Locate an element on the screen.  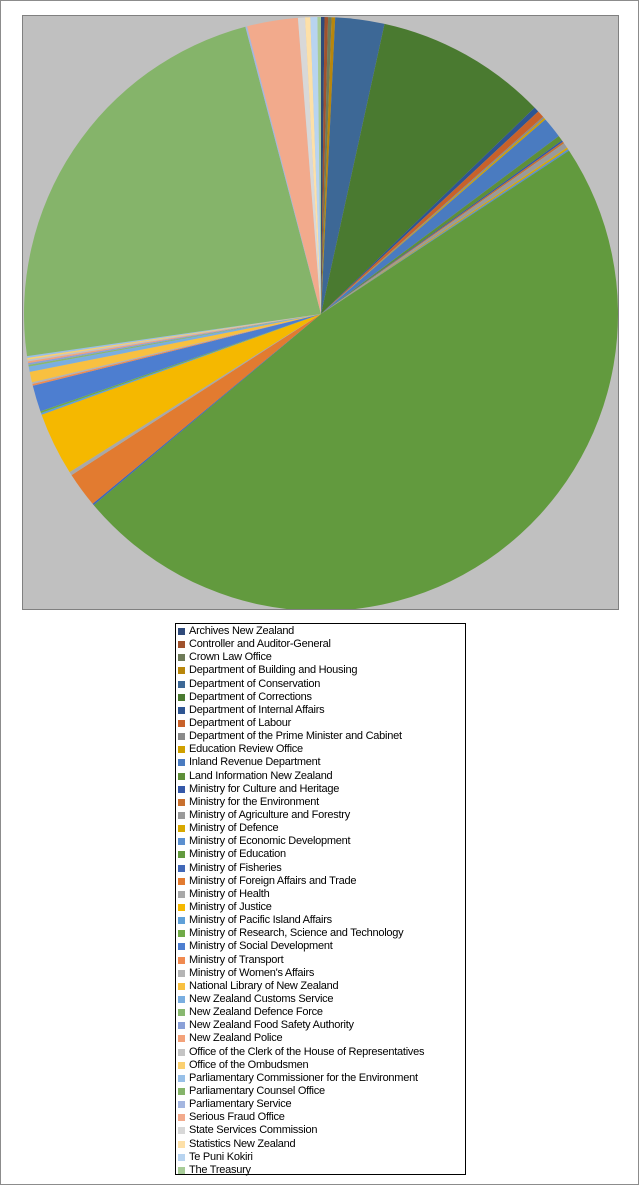
legend-label: Parliamentary Counsel Office is located at coordinates (257, 1090).